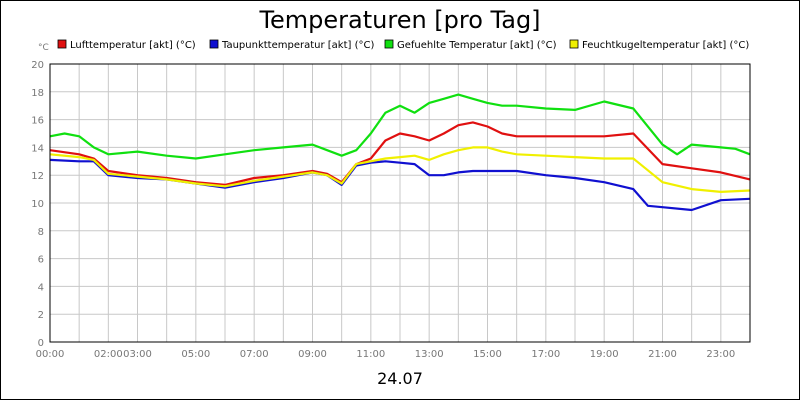 This screenshot has height=400, width=800. Describe the element at coordinates (370, 354) in the screenshot. I see `x-tick-label: 11:00` at that location.